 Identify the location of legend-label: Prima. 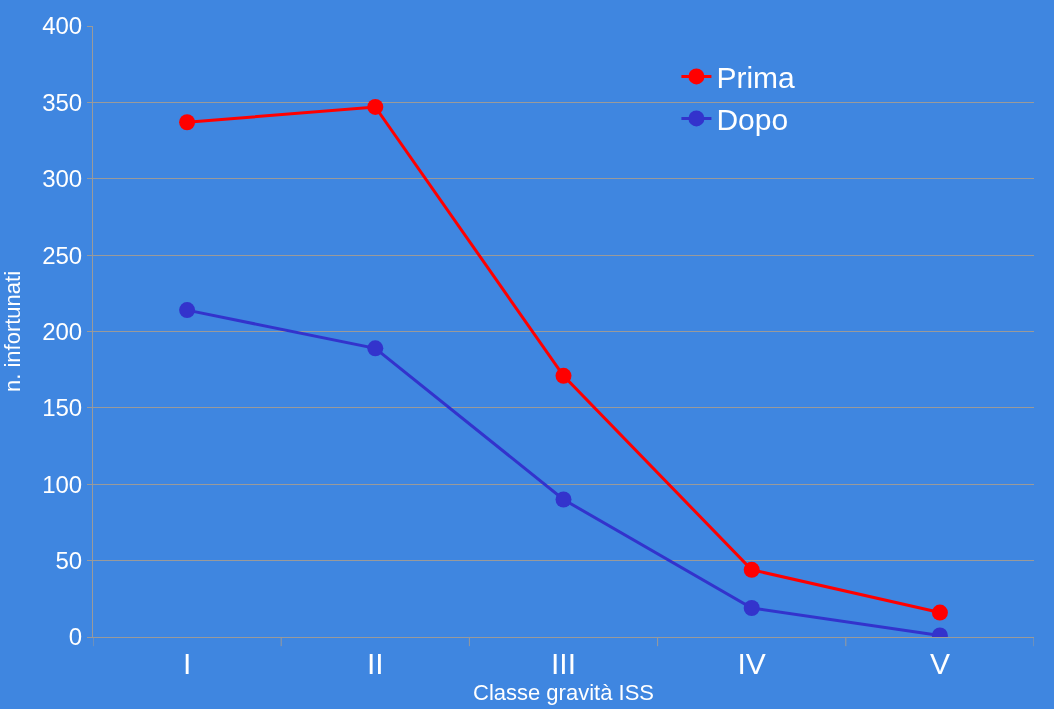
(756, 78).